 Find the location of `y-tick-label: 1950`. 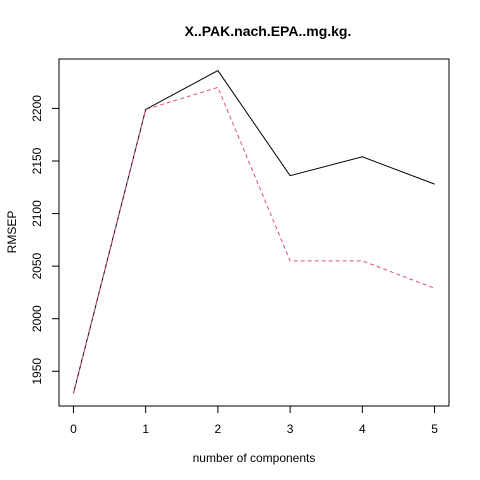

y-tick-label: 1950 is located at coordinates (37, 371).